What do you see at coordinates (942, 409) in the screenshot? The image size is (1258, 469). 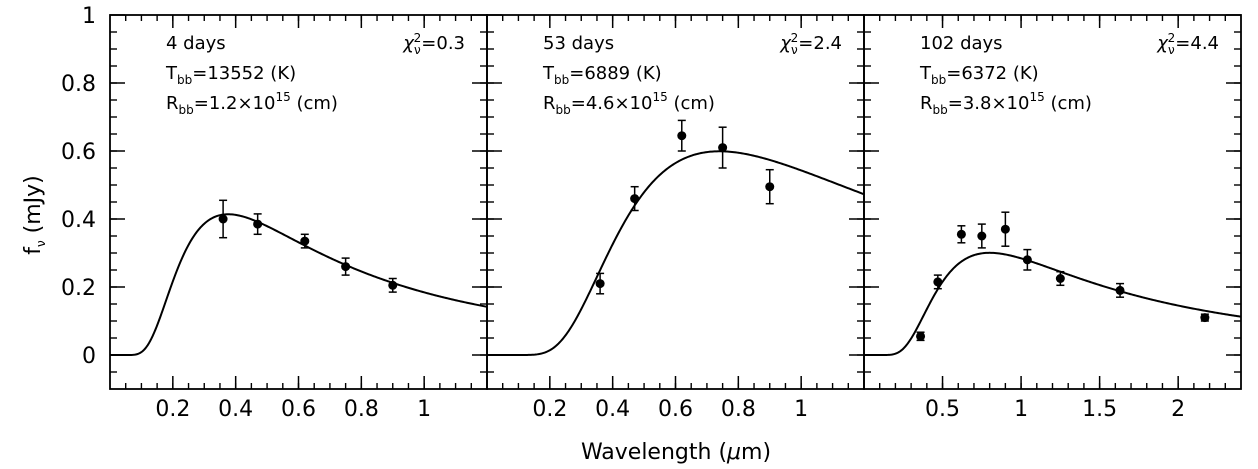 I see `x-tick-label: 0.5` at bounding box center [942, 409].